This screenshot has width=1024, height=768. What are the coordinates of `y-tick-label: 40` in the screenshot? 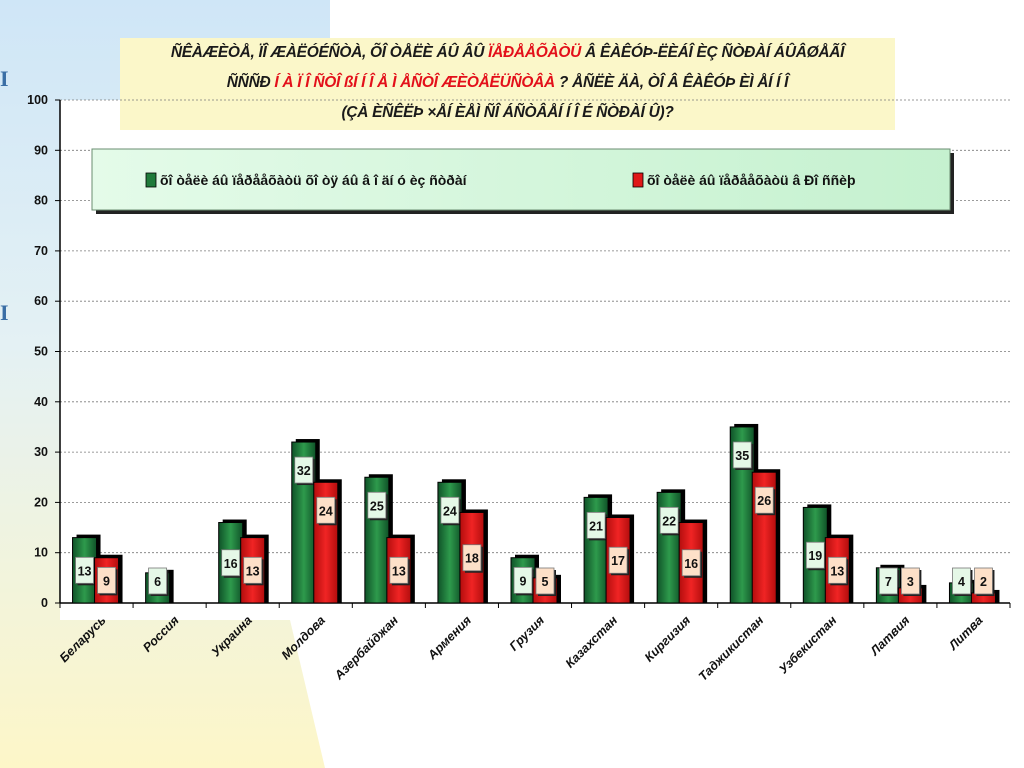 It's located at (41, 402).